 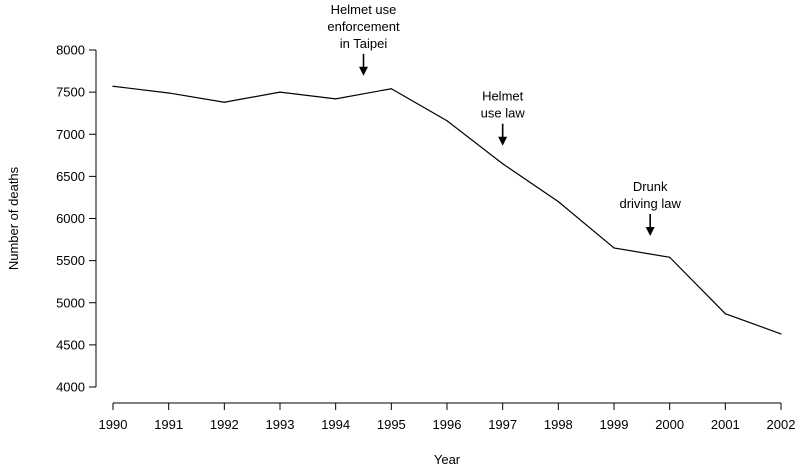 I want to click on y-axis-title: Number of deaths, so click(x=13, y=218).